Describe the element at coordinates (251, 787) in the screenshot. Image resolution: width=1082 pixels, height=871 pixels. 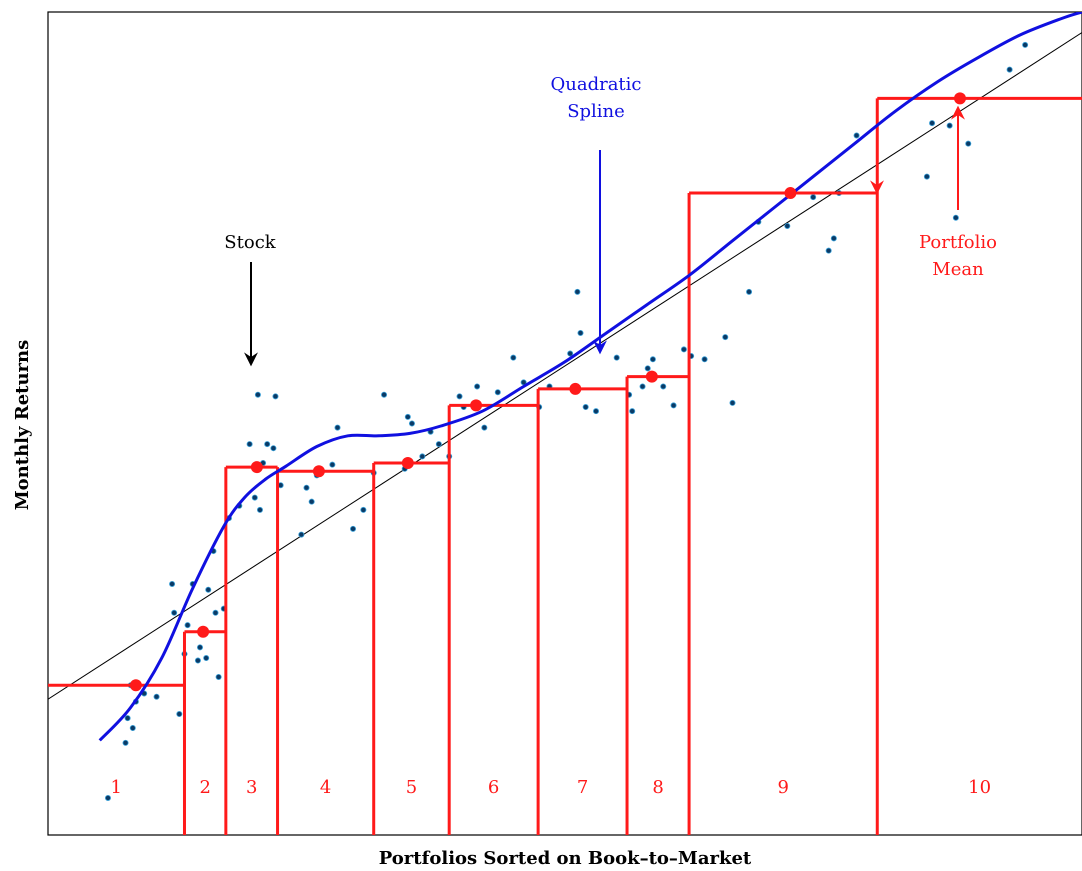
I see `portfolio-label: 3` at that location.